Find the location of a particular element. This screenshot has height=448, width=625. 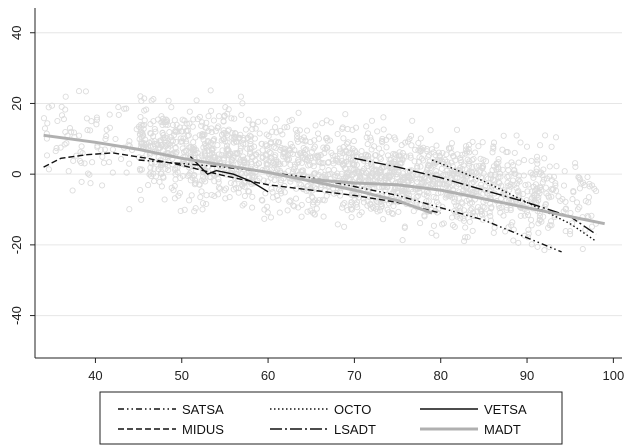

legend-label: LSADT is located at coordinates (355, 429).